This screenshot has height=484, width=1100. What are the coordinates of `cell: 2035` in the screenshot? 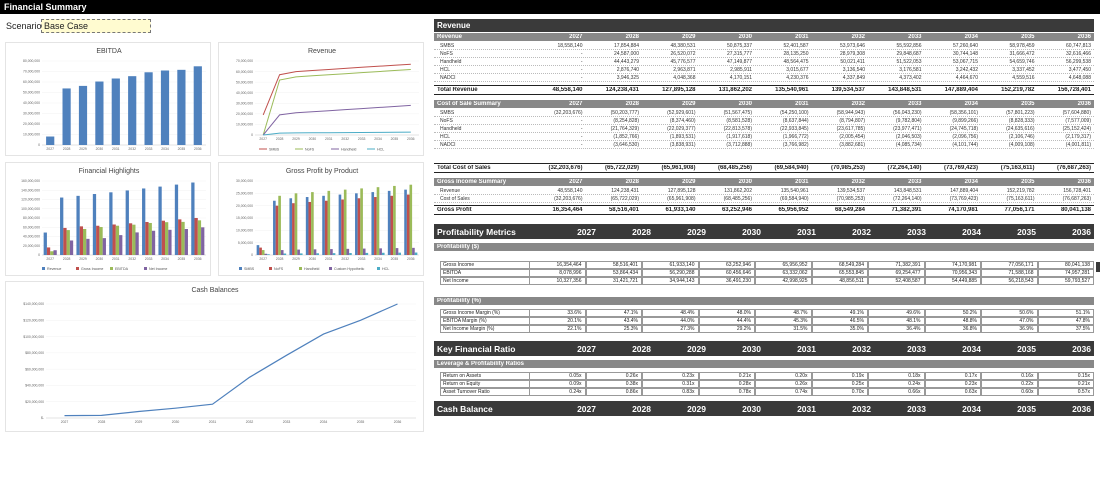 It's located at (1028, 104).